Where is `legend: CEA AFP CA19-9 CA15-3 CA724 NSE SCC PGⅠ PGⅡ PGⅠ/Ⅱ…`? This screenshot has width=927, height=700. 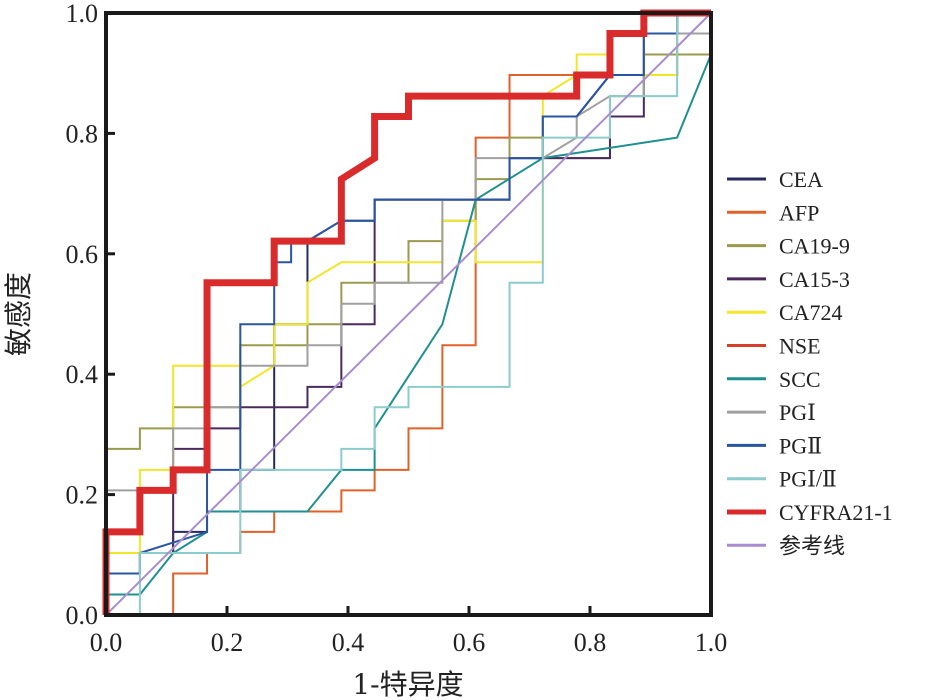
legend: CEA AFP CA19-9 CA15-3 CA724 NSE SCC PGⅠ PGⅡ PGⅠ/Ⅱ… is located at coordinates (810, 362).